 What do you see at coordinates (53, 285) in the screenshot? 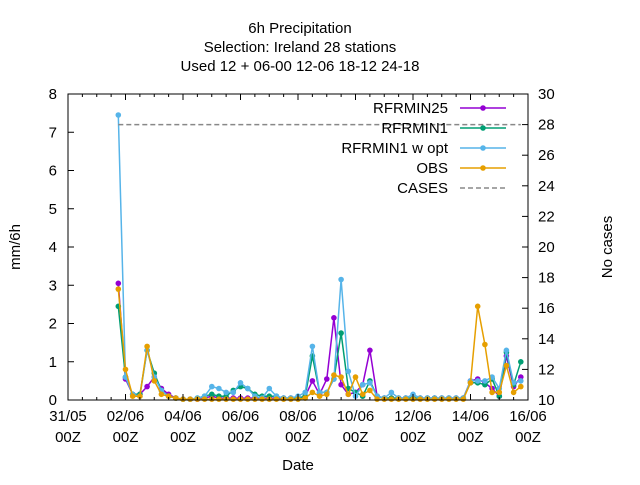
I see `y-tick-label: 3` at bounding box center [53, 285].